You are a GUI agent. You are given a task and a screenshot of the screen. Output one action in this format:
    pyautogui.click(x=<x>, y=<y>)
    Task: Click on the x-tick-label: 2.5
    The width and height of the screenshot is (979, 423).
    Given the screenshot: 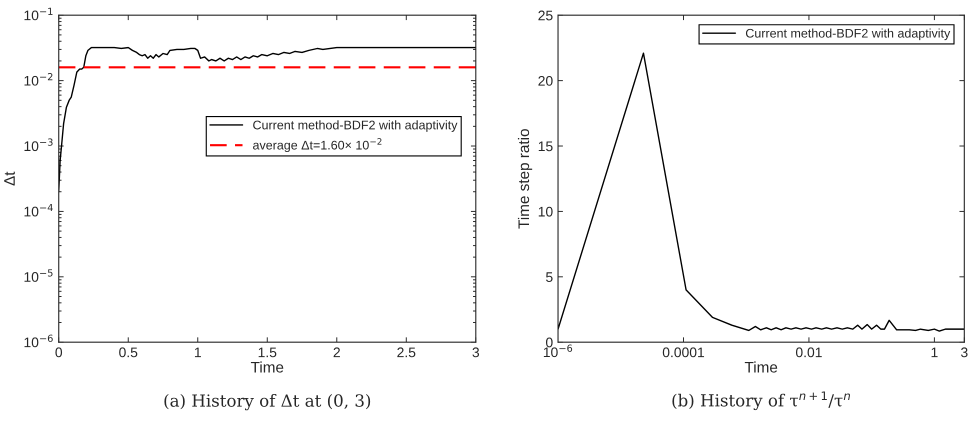 What is the action you would take?
    pyautogui.click(x=406, y=352)
    